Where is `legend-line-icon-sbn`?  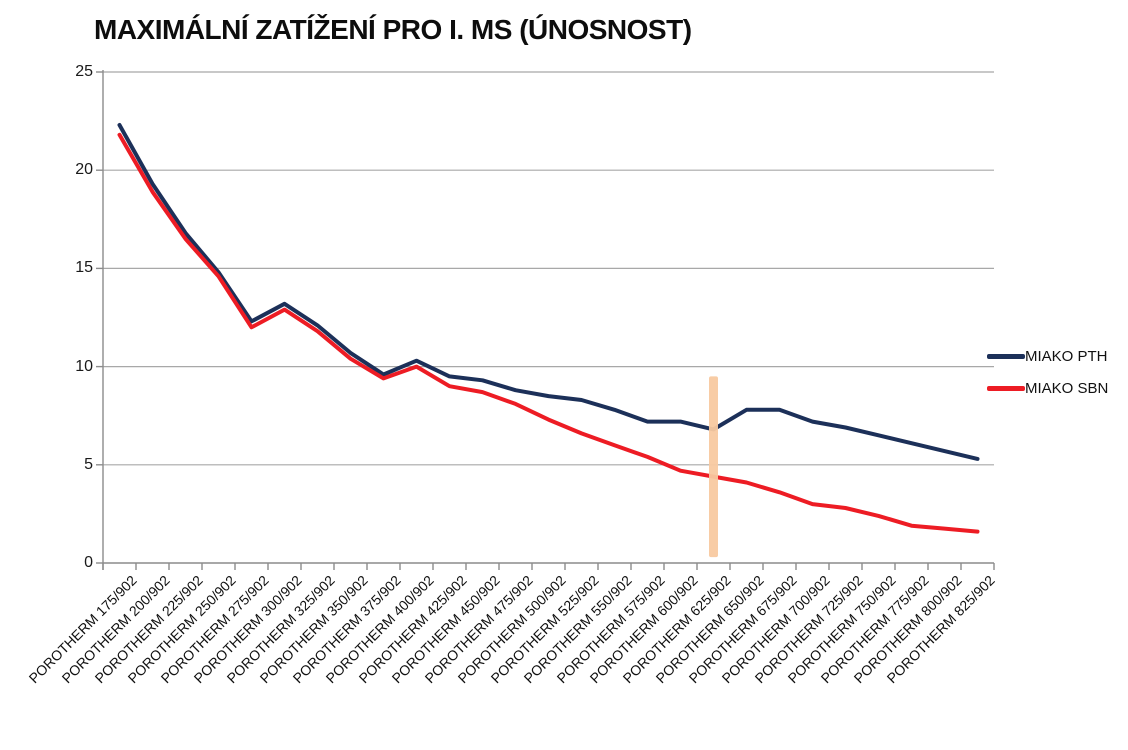
legend-line-icon-sbn is located at coordinates (1006, 388).